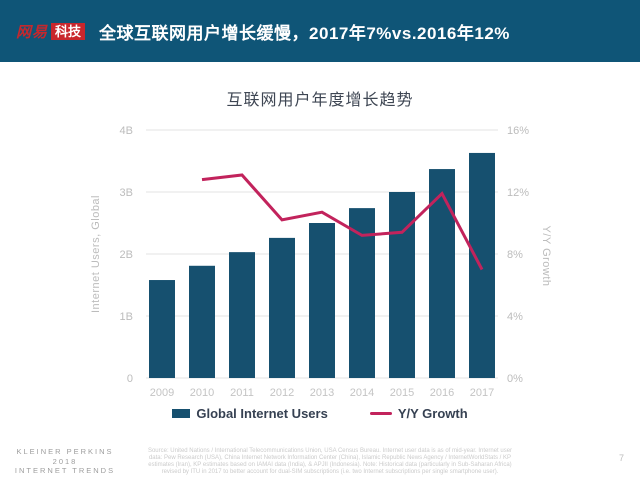 Image resolution: width=640 pixels, height=480 pixels. I want to click on netease-tech-logo: 网易 科技, so click(51, 31).